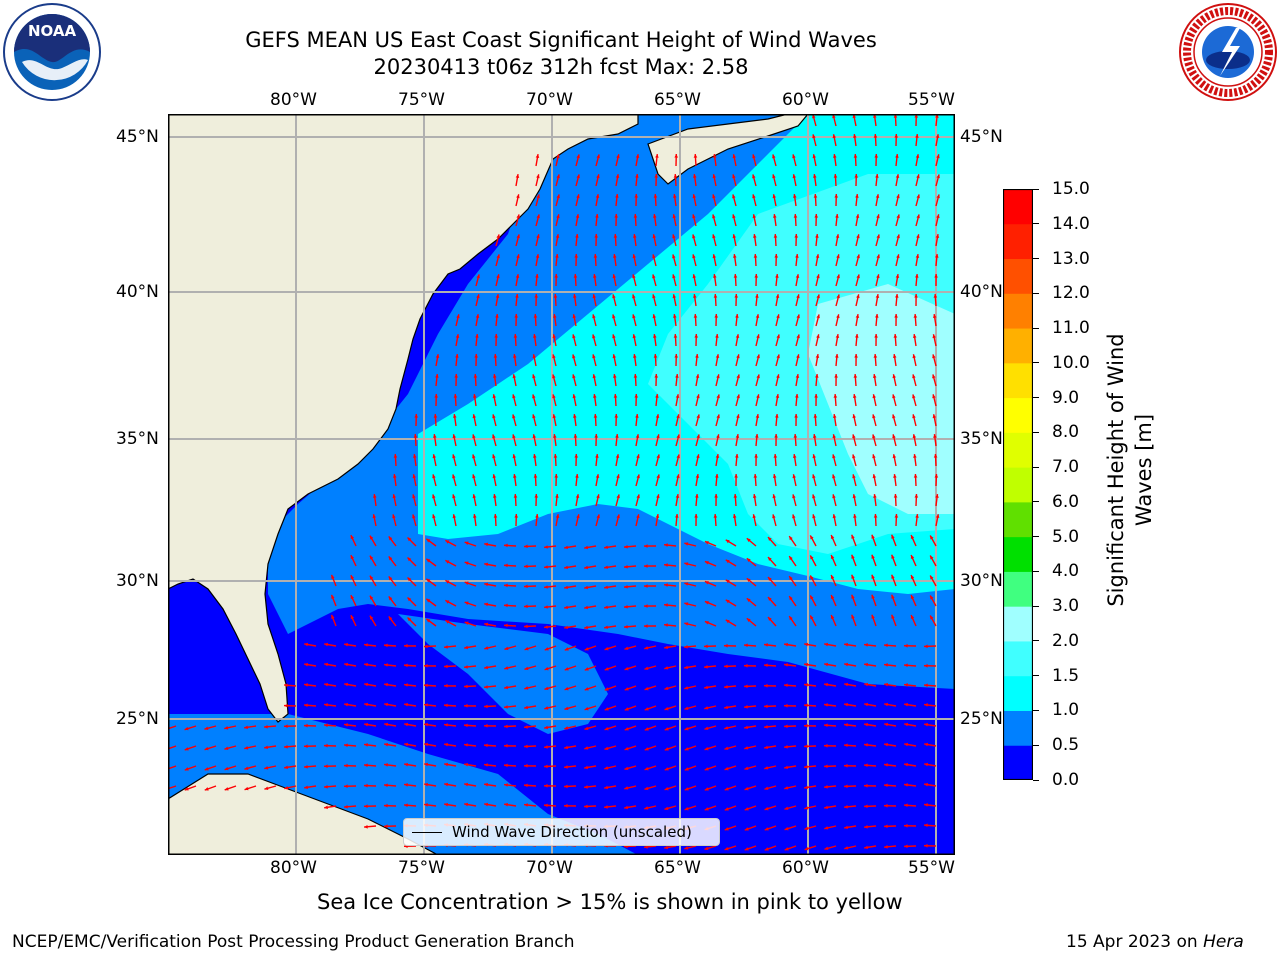  I want to click on colorbar, so click(1018, 484).